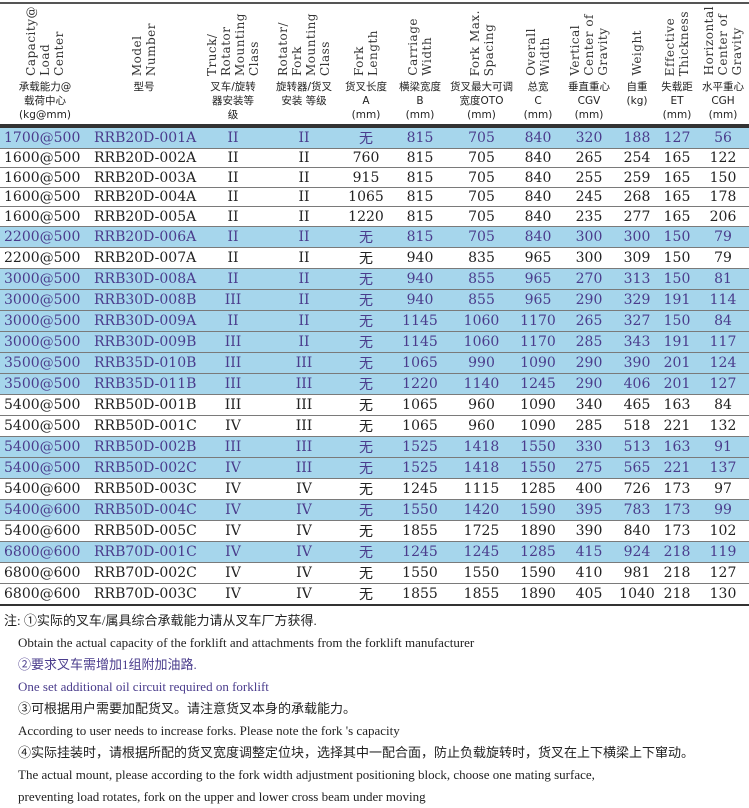 Image resolution: width=749 pixels, height=808 pixels. Describe the element at coordinates (637, 197) in the screenshot. I see `table-cell: 268` at that location.